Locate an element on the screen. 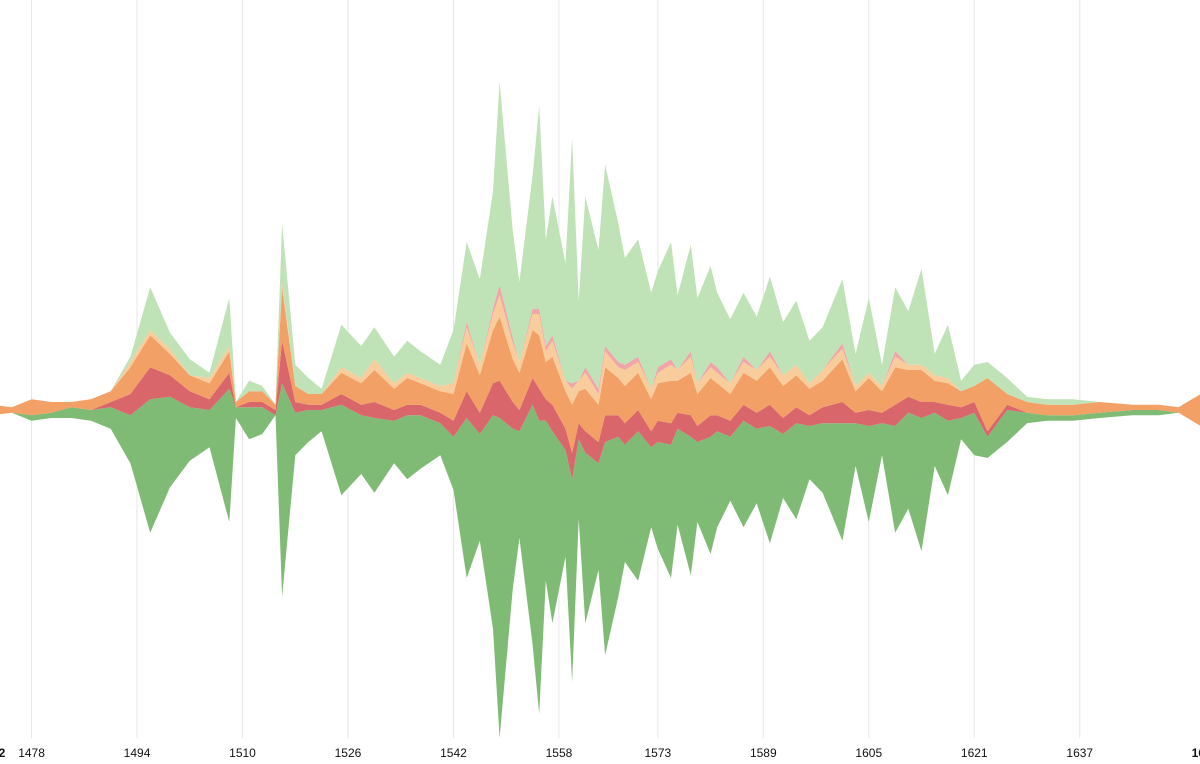  x-tick-label: 1621 is located at coordinates (974, 753).